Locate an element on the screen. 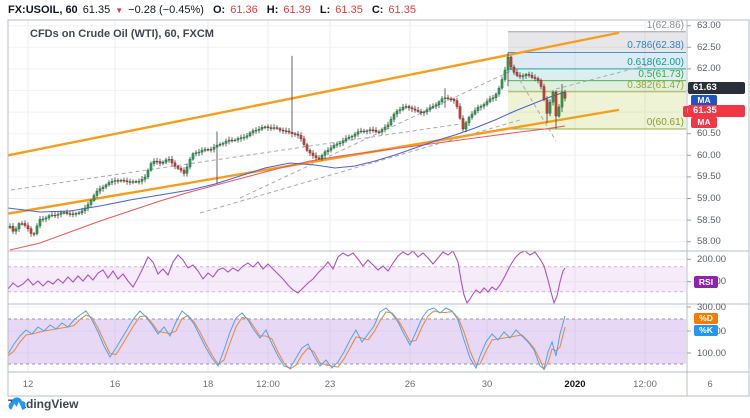 Image resolution: width=750 pixels, height=418 pixels. low-label: L: is located at coordinates (325, 10).